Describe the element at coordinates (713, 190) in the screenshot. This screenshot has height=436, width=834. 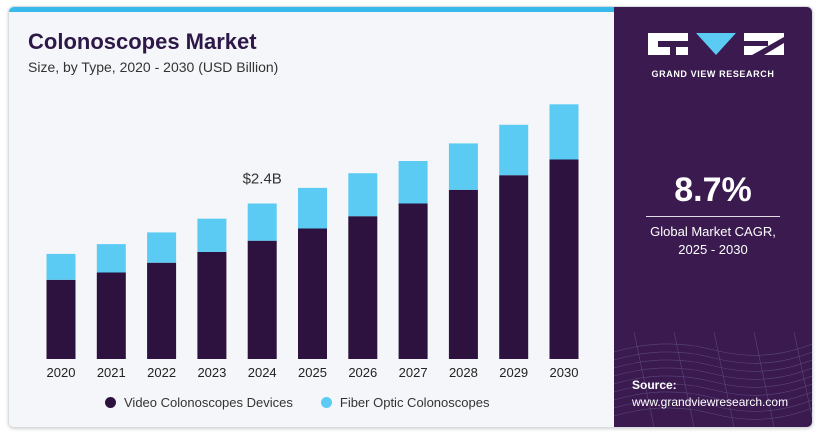
I see `cagr-value: 8.7%` at that location.